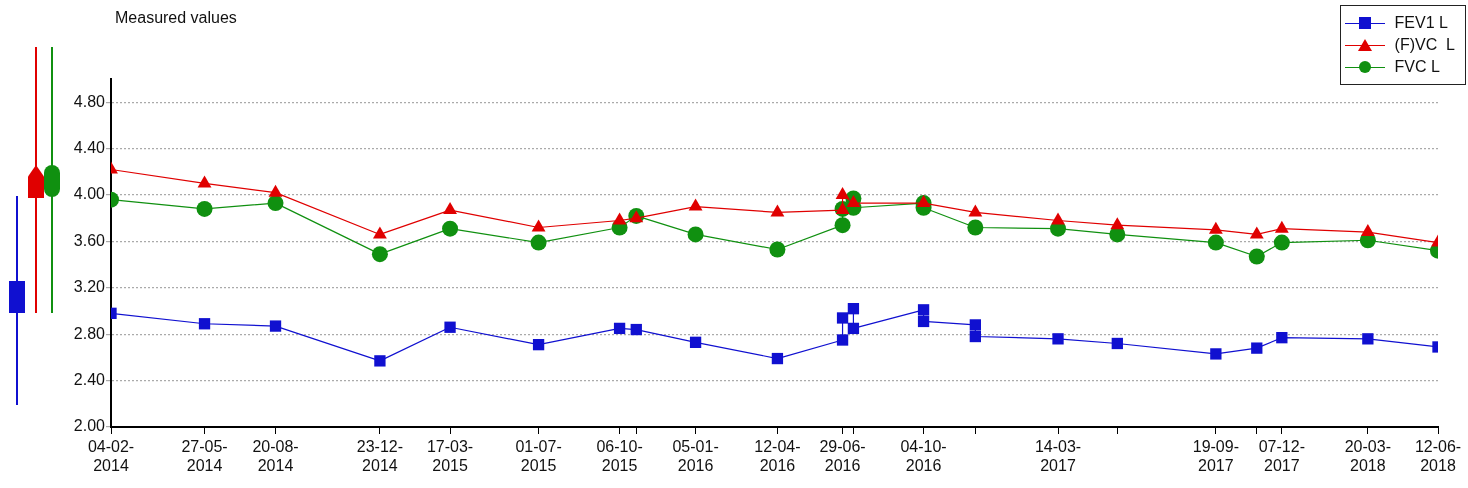  Describe the element at coordinates (777, 456) in the screenshot. I see `x-tick-label: 12-04-2016` at that location.